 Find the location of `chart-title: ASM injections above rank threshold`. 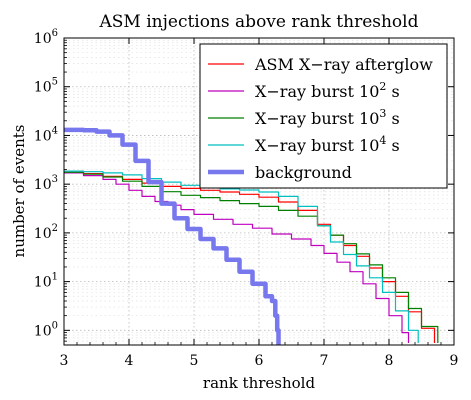

chart-title: ASM injections above rank threshold is located at coordinates (259, 22).